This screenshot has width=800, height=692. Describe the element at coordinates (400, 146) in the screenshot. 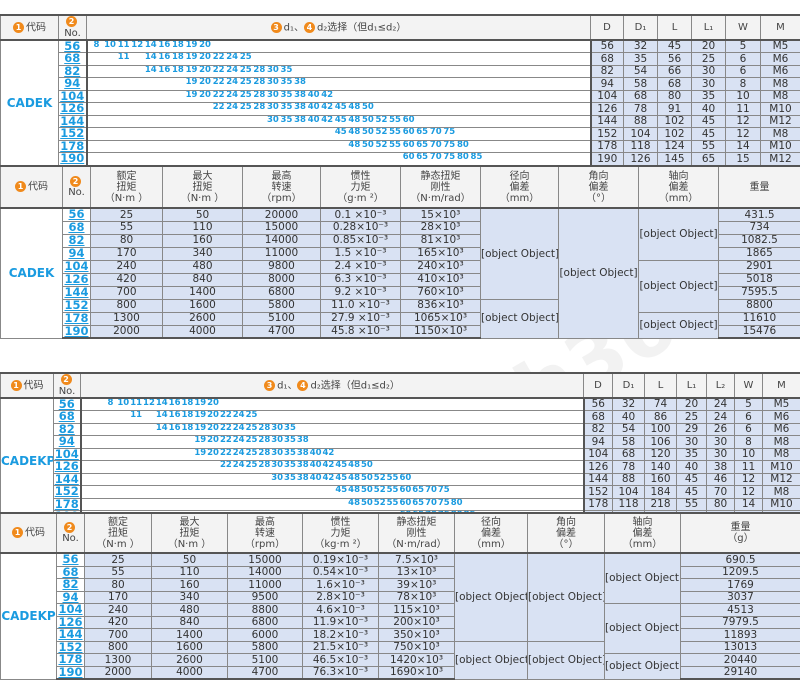

I see `table-row: 178 48 50 52 55 60 65 70 75 80 178 118 124 55 14 M10` at that location.